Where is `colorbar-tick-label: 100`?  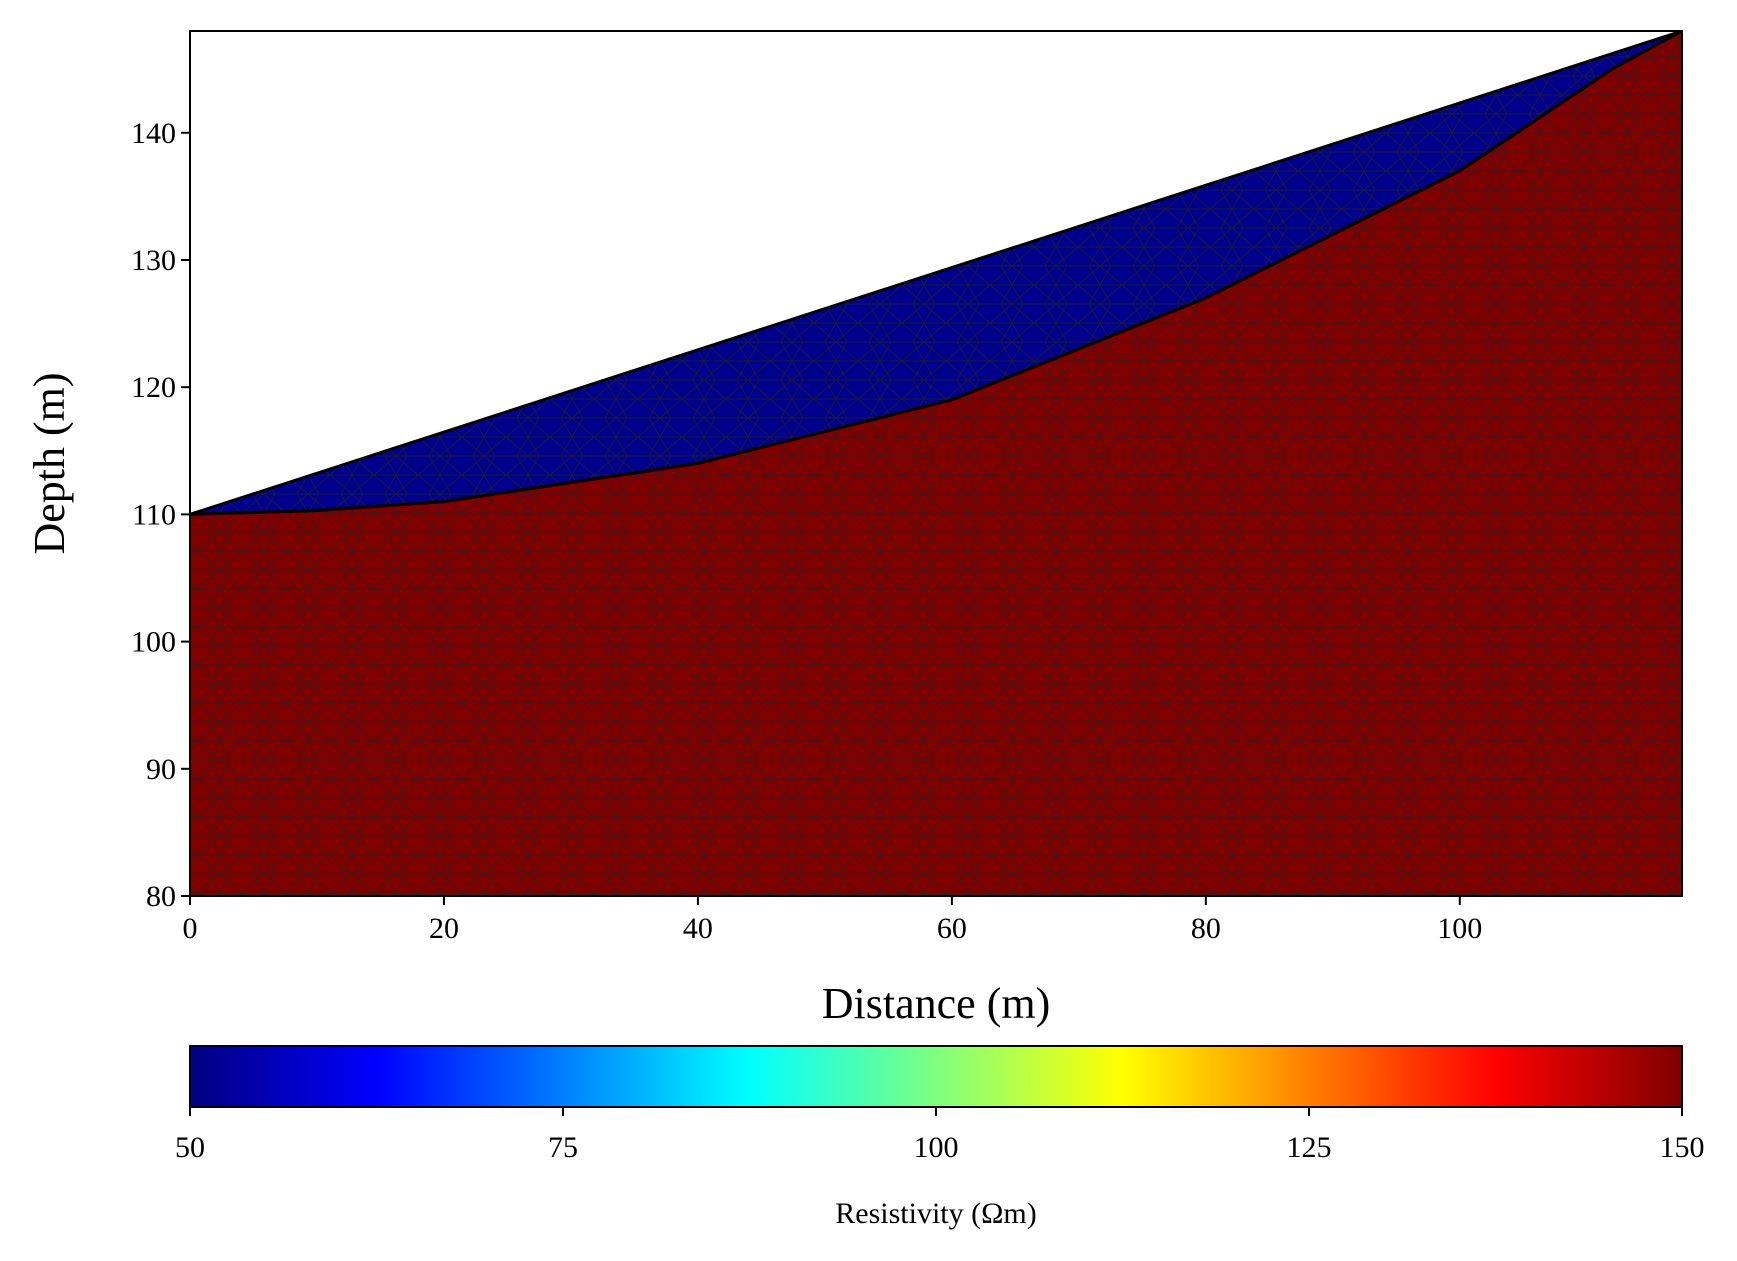 colorbar-tick-label: 100 is located at coordinates (936, 1147).